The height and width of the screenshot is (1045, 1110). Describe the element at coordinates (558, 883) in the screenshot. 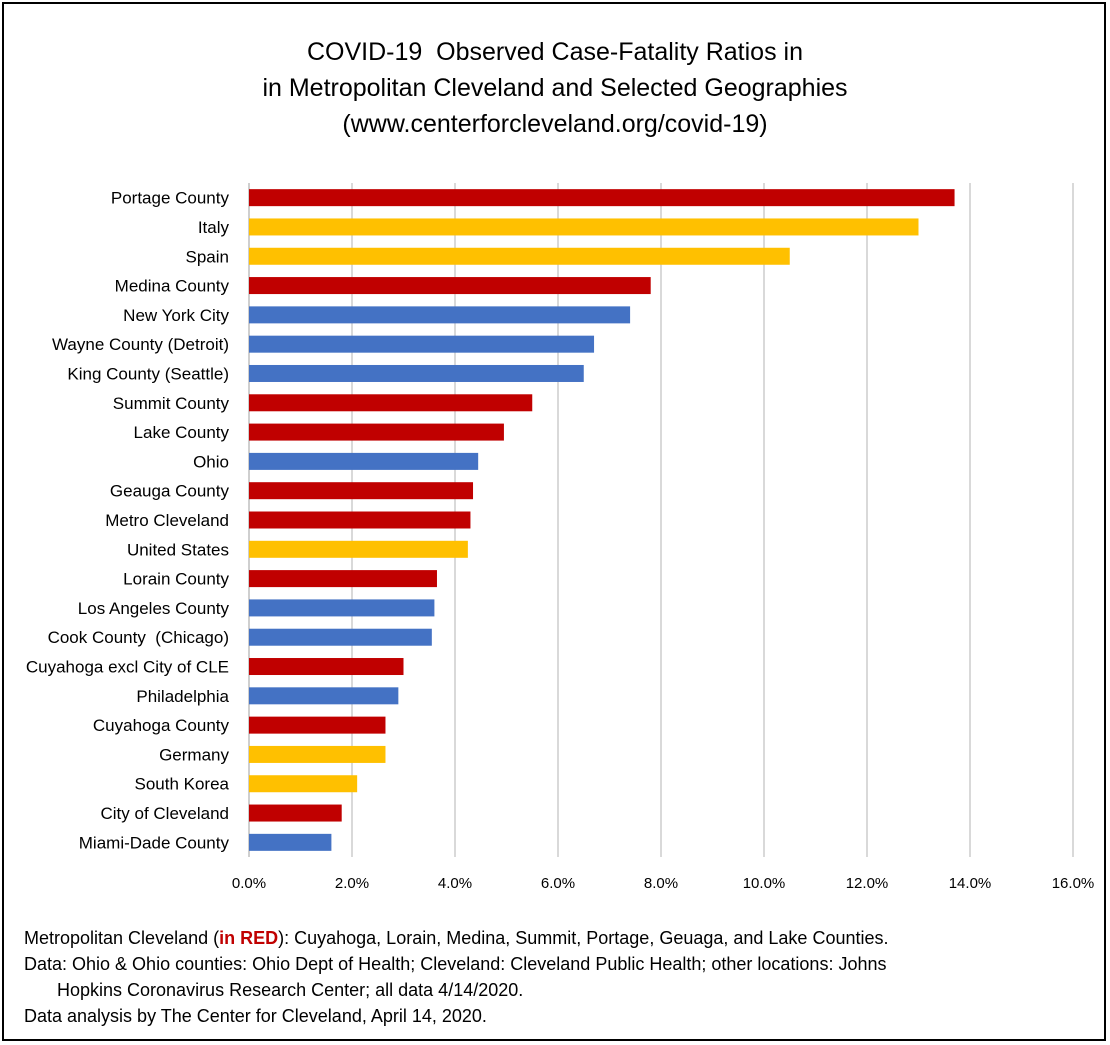

I see `x-tick-label: 6.0%` at that location.